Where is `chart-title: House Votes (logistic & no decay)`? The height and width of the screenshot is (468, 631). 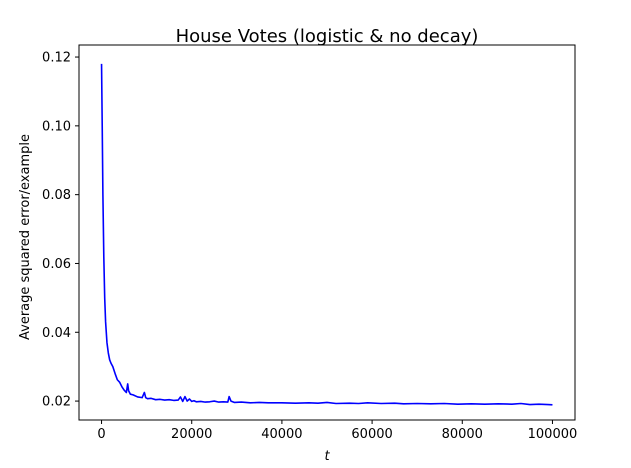 chart-title: House Votes (logistic & no decay) is located at coordinates (327, 36).